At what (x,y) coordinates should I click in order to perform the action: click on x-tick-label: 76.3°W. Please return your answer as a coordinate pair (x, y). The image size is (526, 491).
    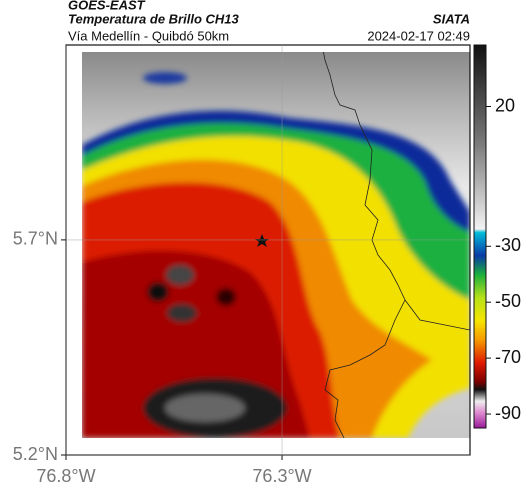
    Looking at the image, I should click on (281, 476).